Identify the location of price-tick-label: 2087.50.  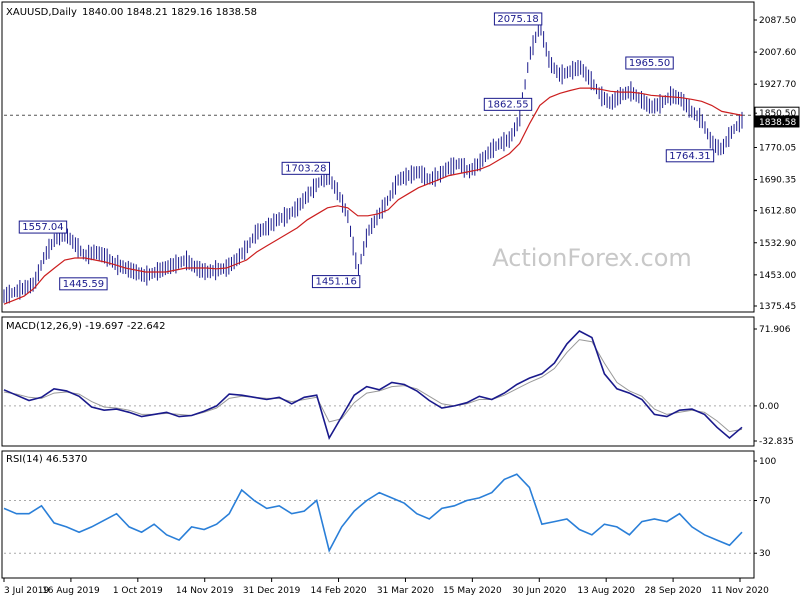
(777, 21).